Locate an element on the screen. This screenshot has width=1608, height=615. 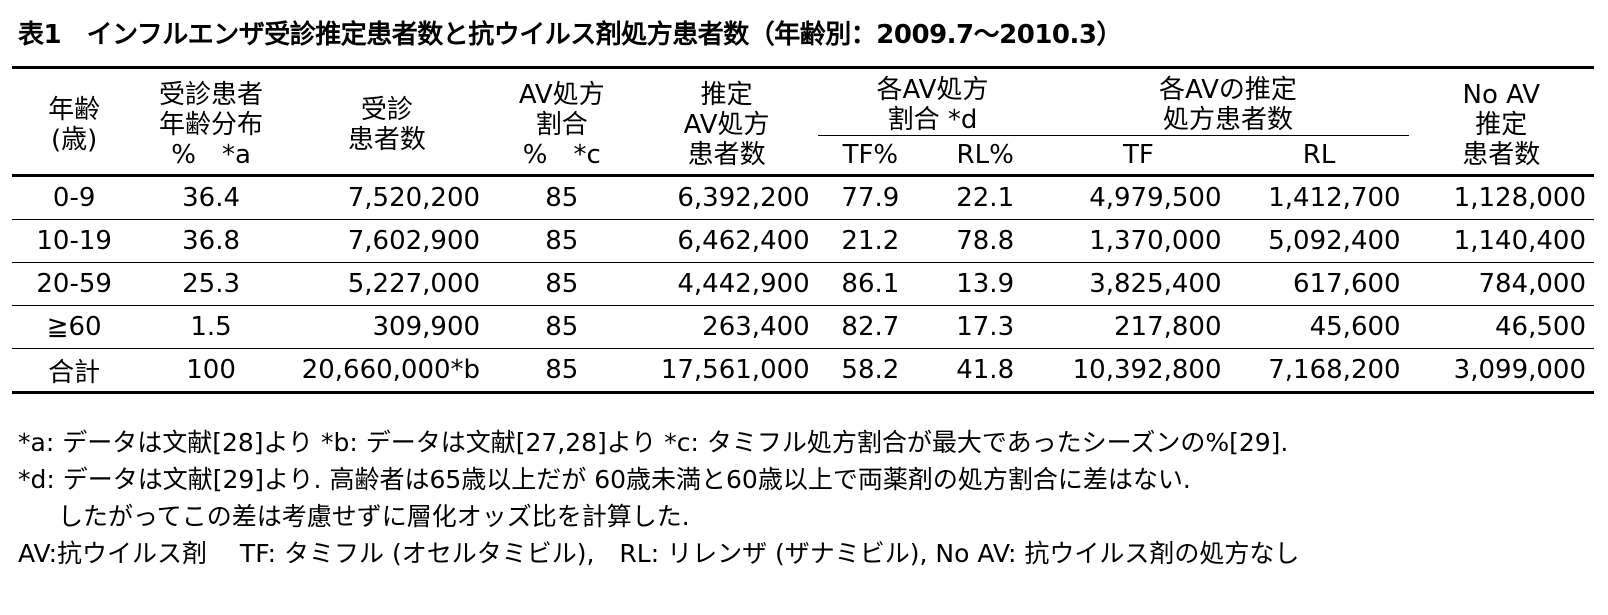
cell-est-av: 6,462,400 is located at coordinates (726, 241).